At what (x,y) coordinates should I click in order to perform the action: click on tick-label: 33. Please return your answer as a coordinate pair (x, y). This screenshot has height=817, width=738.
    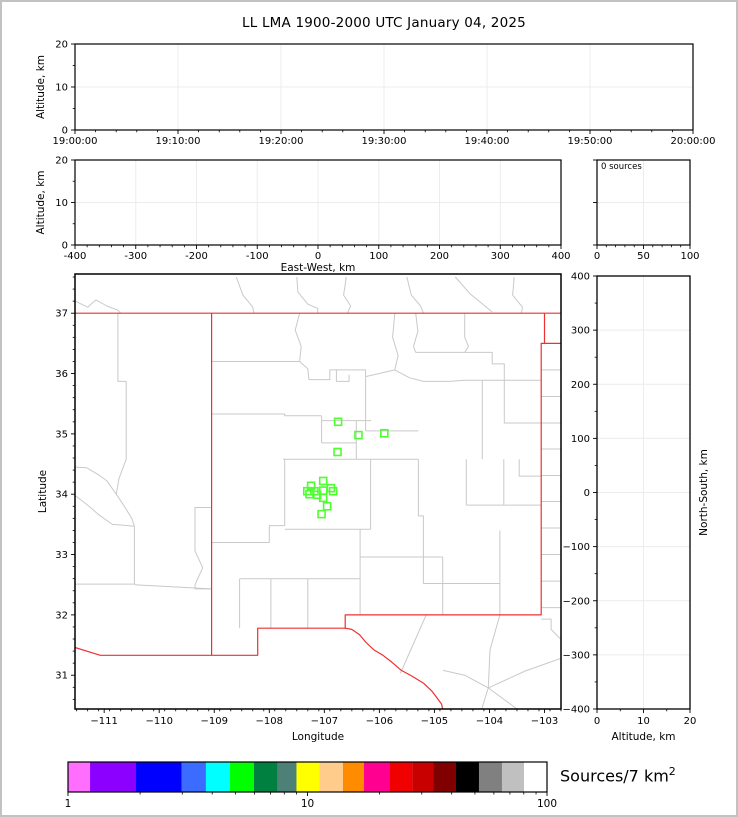
    Looking at the image, I should click on (61, 555).